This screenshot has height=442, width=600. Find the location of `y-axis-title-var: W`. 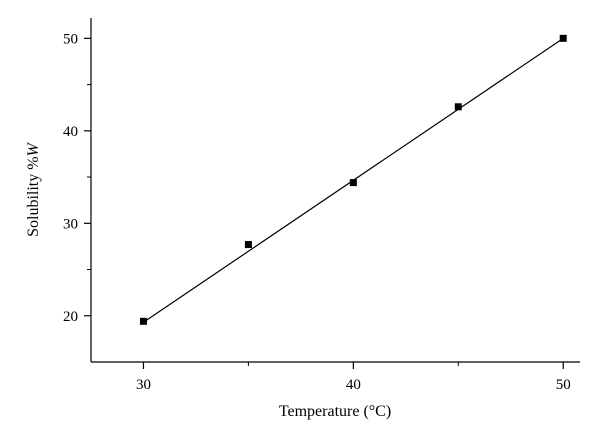

y-axis-title-var: W is located at coordinates (33, 148).